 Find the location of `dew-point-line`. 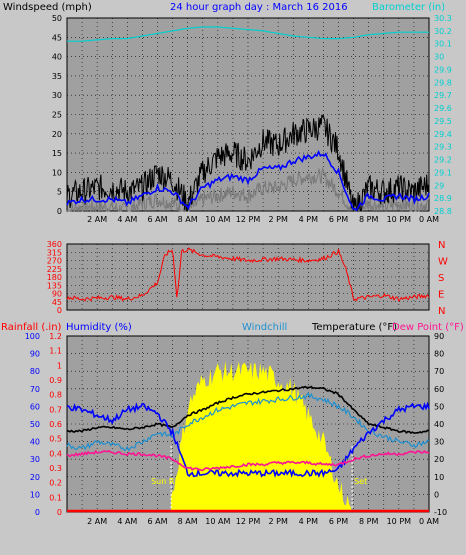

dew-point-line is located at coordinates (248, 460).